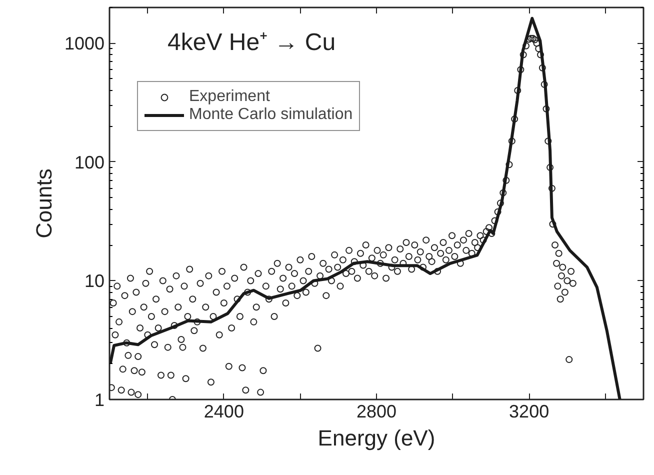 The height and width of the screenshot is (475, 654). Describe the element at coordinates (529, 412) in the screenshot. I see `x-tick-label: 3200` at that location.